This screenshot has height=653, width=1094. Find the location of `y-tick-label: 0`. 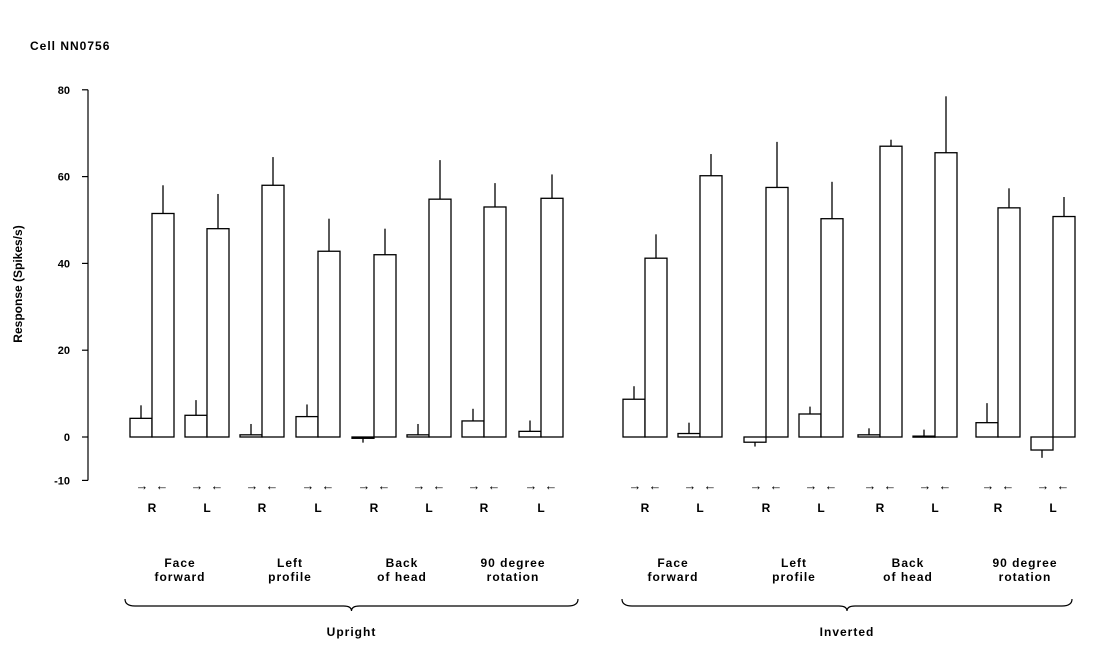

y-tick-label: 0 is located at coordinates (67, 438).